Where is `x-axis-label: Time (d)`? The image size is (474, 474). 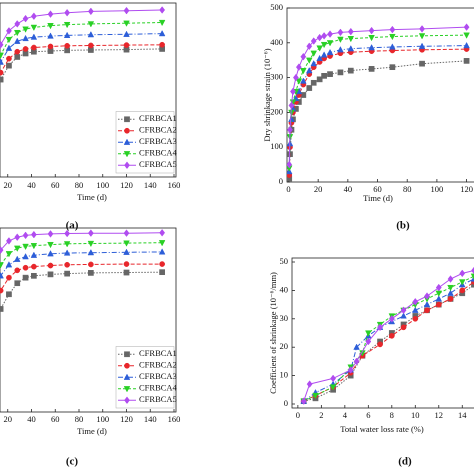
x-axis-label: Time (d) is located at coordinates (92, 197).